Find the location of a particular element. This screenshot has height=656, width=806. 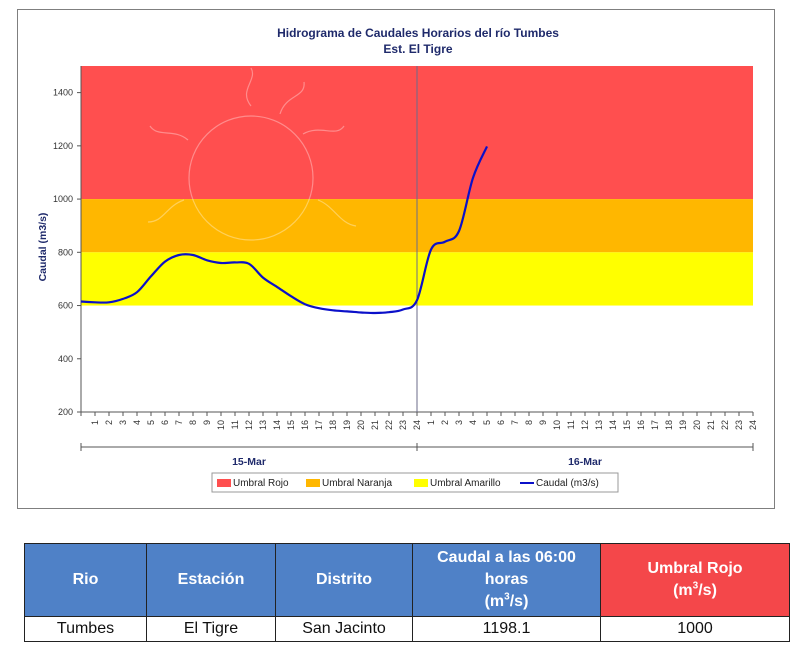

cell-caudal: 1198.1 is located at coordinates (506, 629).